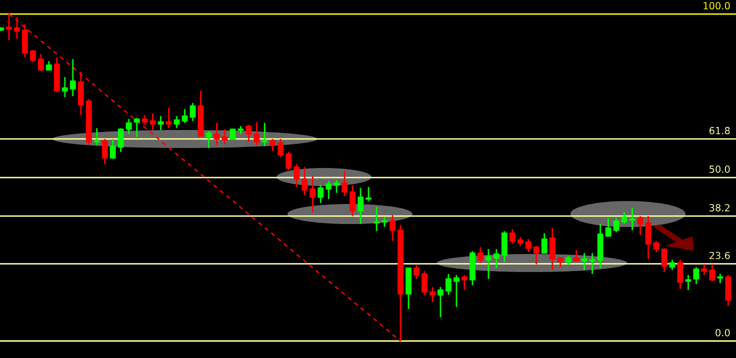  I want to click on ref-line-label: 61.8, so click(719, 130).